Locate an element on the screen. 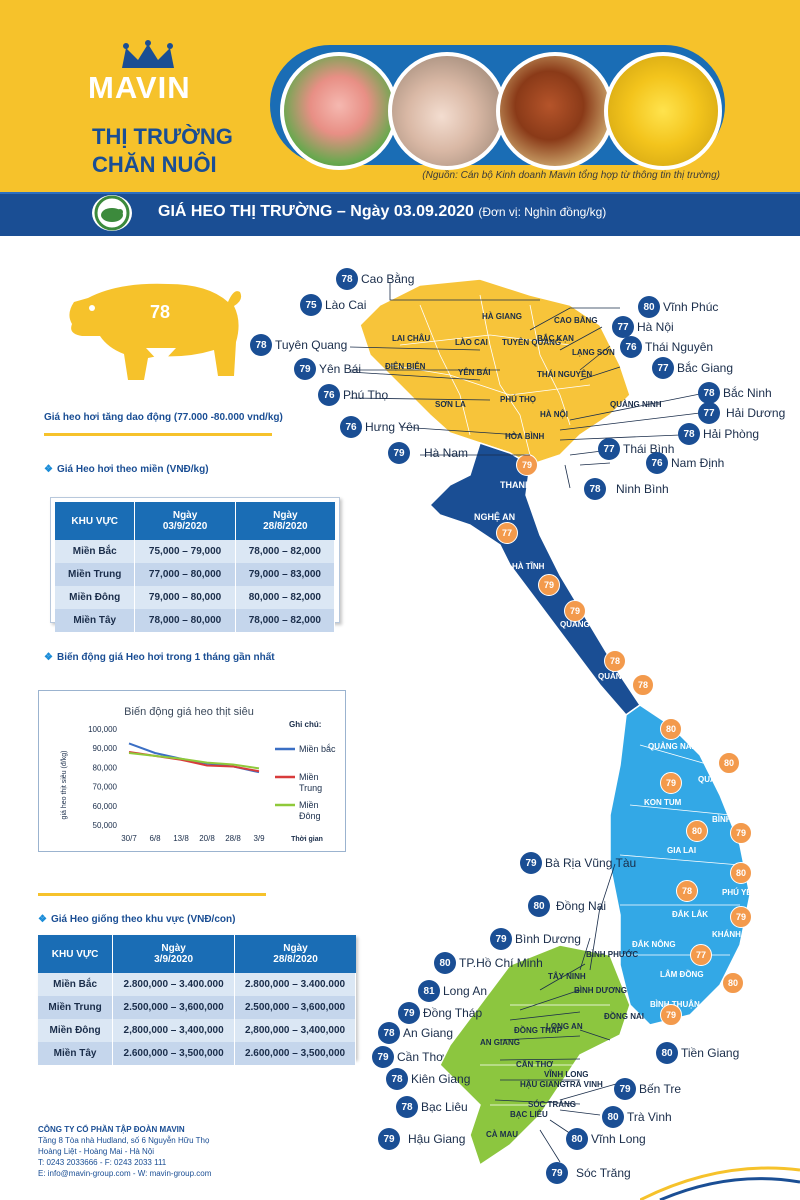  province-name: Cao Bằng is located at coordinates (388, 279).